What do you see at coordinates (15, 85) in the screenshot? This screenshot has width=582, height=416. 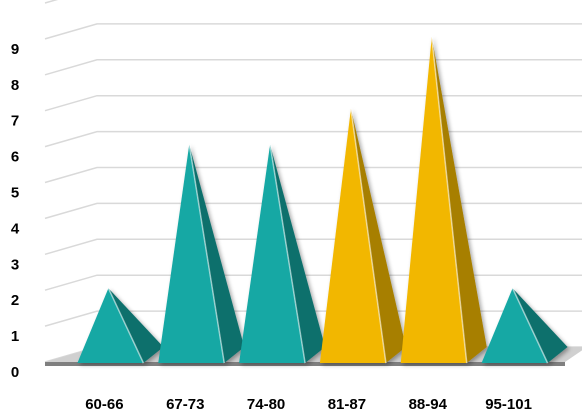 I see `y-tick-label: 8` at bounding box center [15, 85].